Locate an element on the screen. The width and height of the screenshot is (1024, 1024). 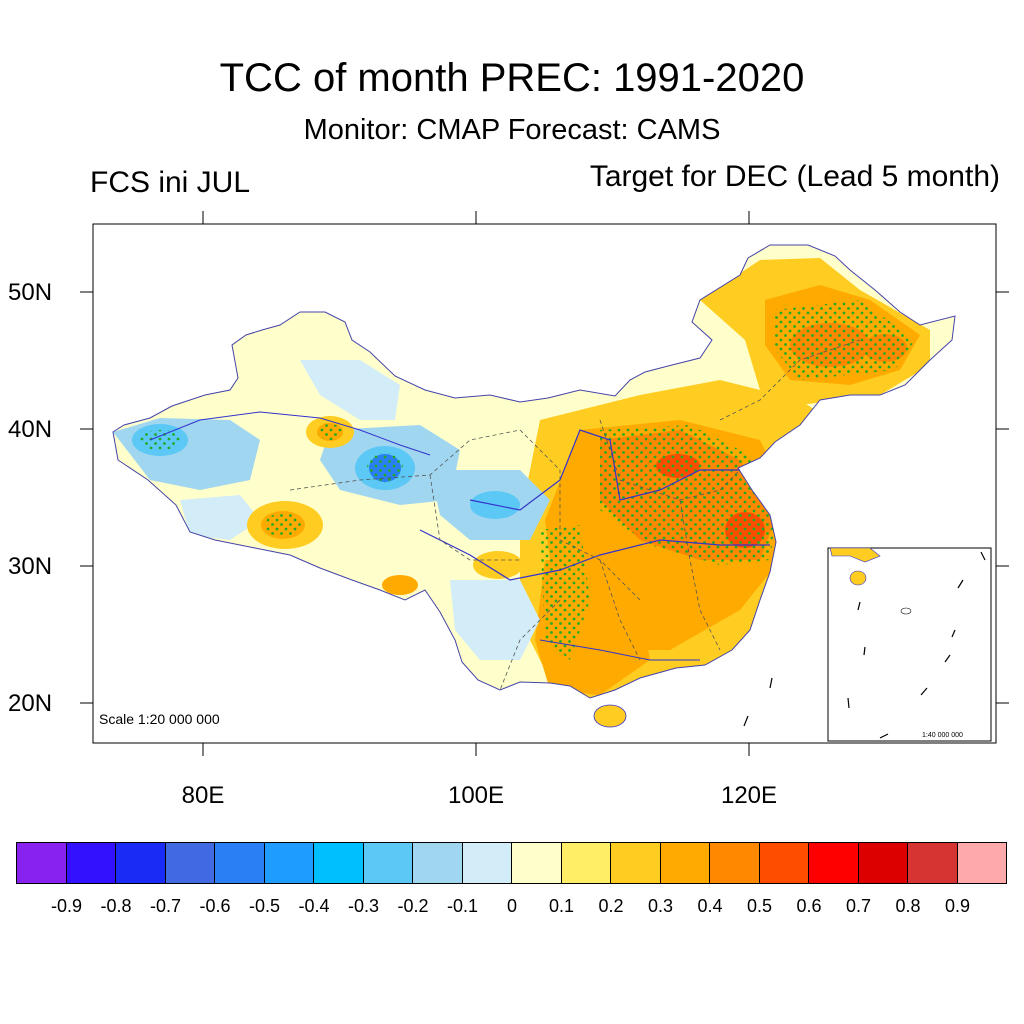
colorbar-tick-label: -0.1 is located at coordinates (462, 906).